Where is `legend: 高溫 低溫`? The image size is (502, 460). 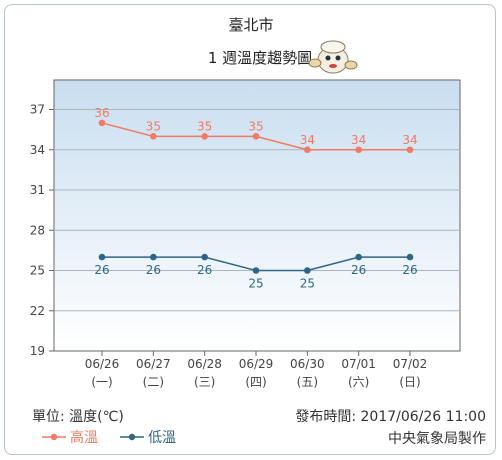
legend: 高溫 低溫 is located at coordinates (120, 437).